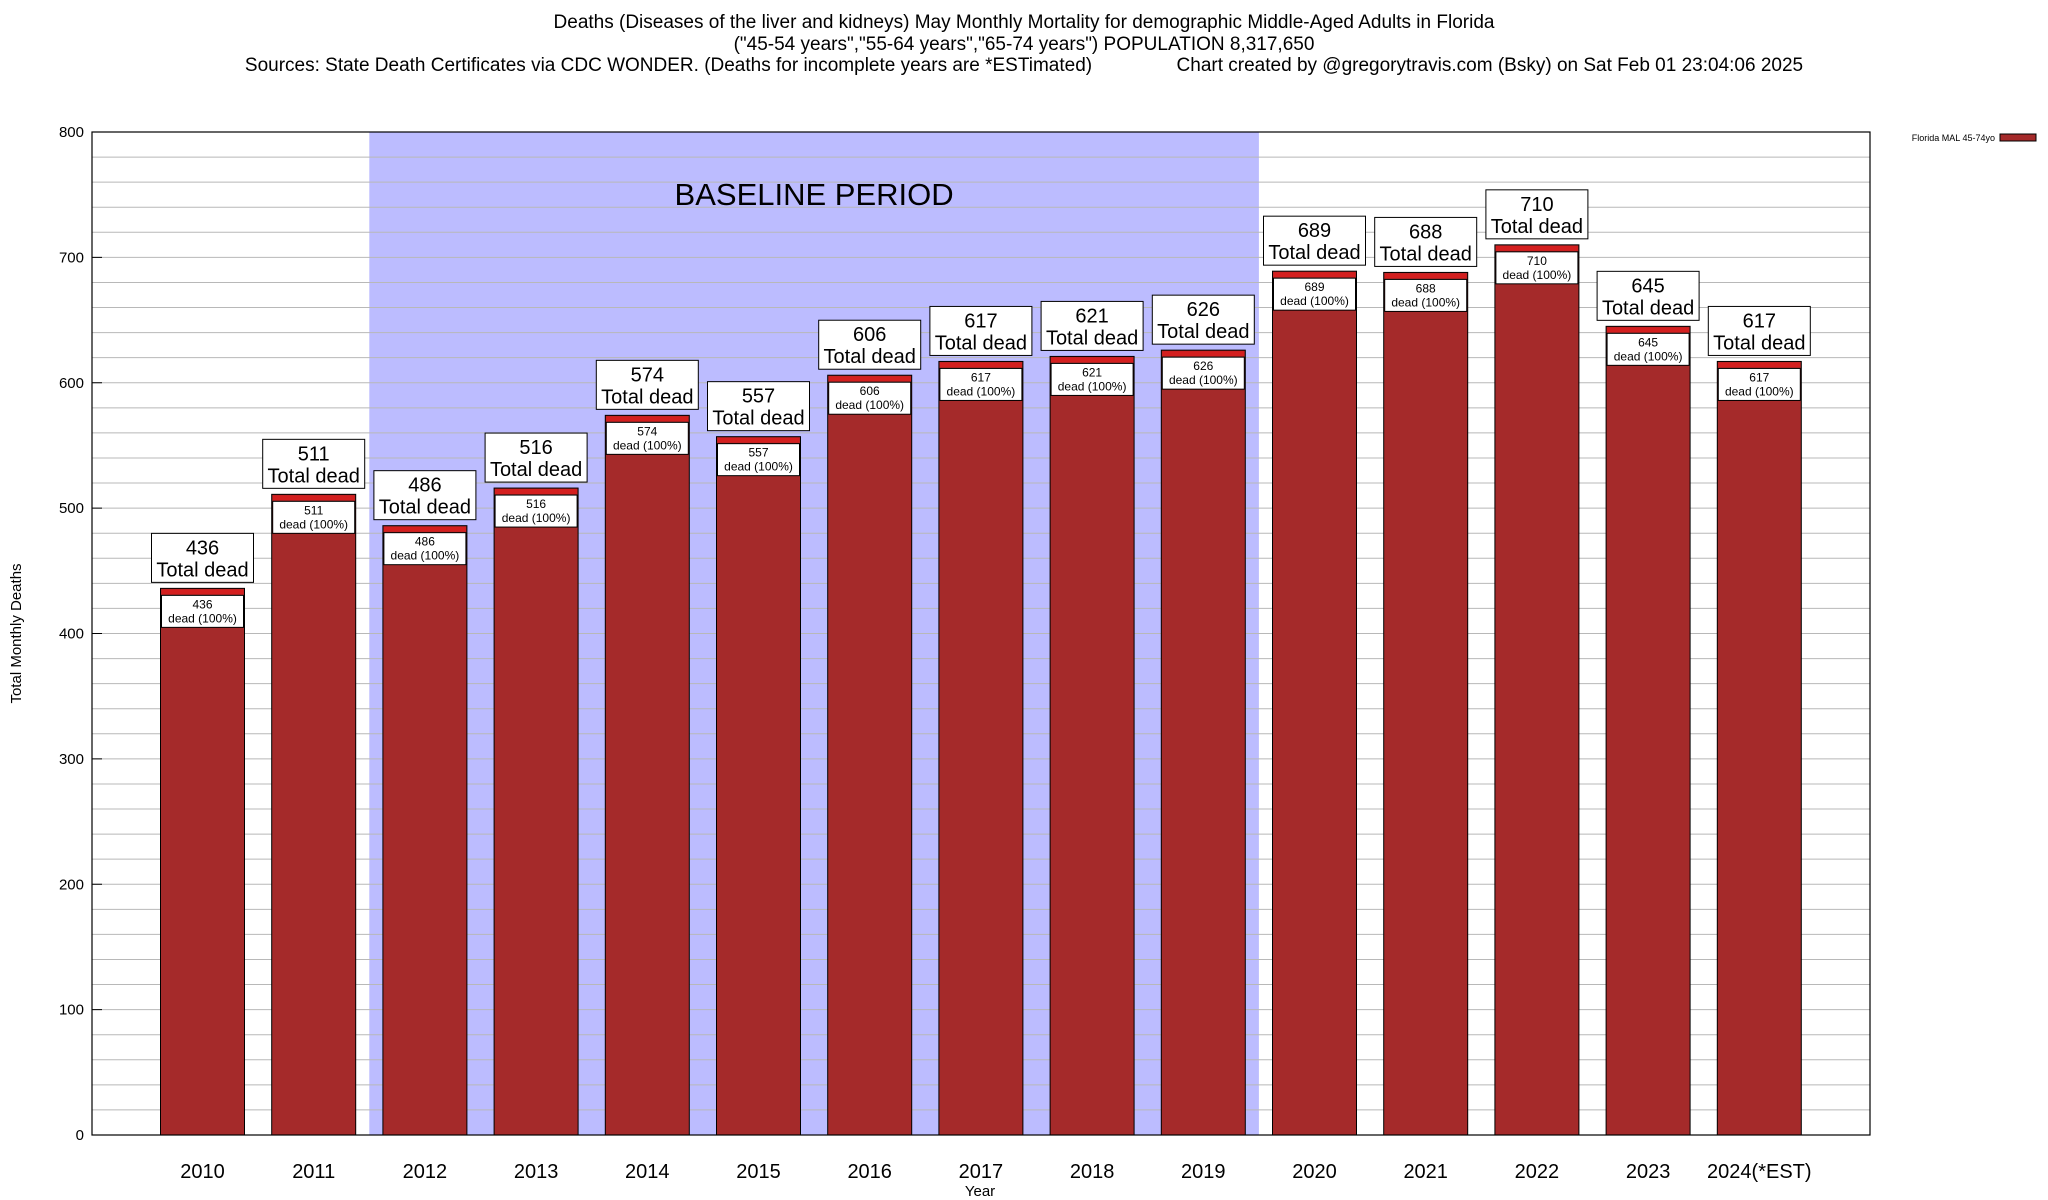 The width and height of the screenshot is (2048, 1200). What do you see at coordinates (869, 335) in the screenshot?
I see `bar-total-value-label: 606` at bounding box center [869, 335].